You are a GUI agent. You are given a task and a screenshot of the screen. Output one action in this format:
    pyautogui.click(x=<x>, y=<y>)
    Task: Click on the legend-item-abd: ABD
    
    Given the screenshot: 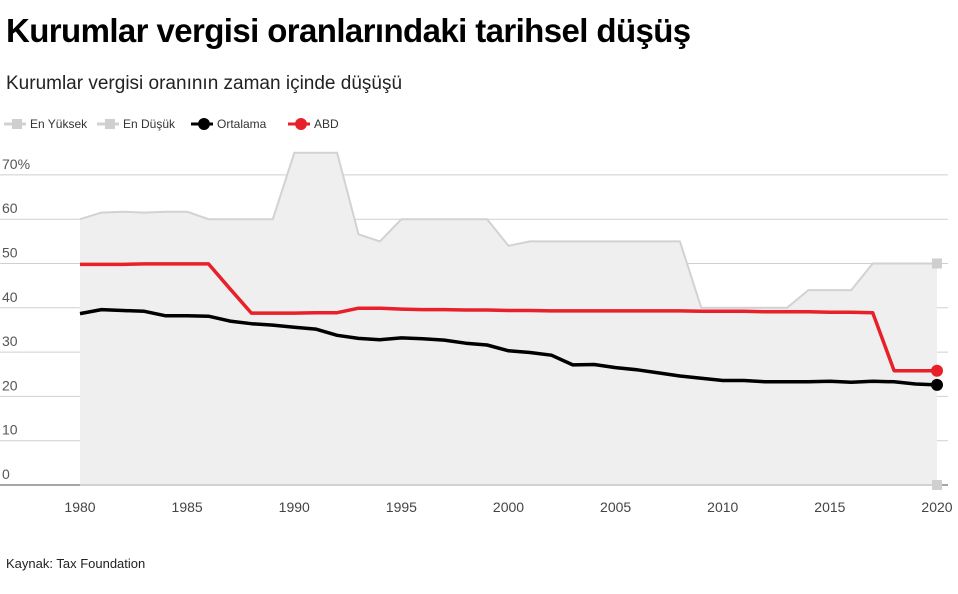 What is the action you would take?
    pyautogui.click(x=313, y=124)
    